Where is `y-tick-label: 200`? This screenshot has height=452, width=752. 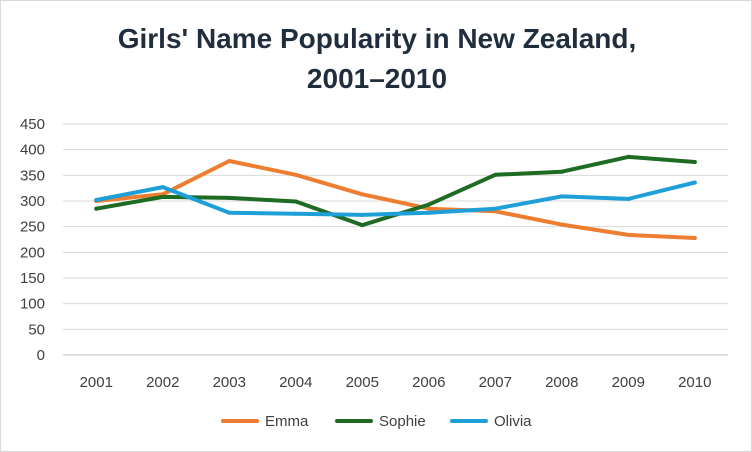
y-tick-label: 200 is located at coordinates (32, 252).